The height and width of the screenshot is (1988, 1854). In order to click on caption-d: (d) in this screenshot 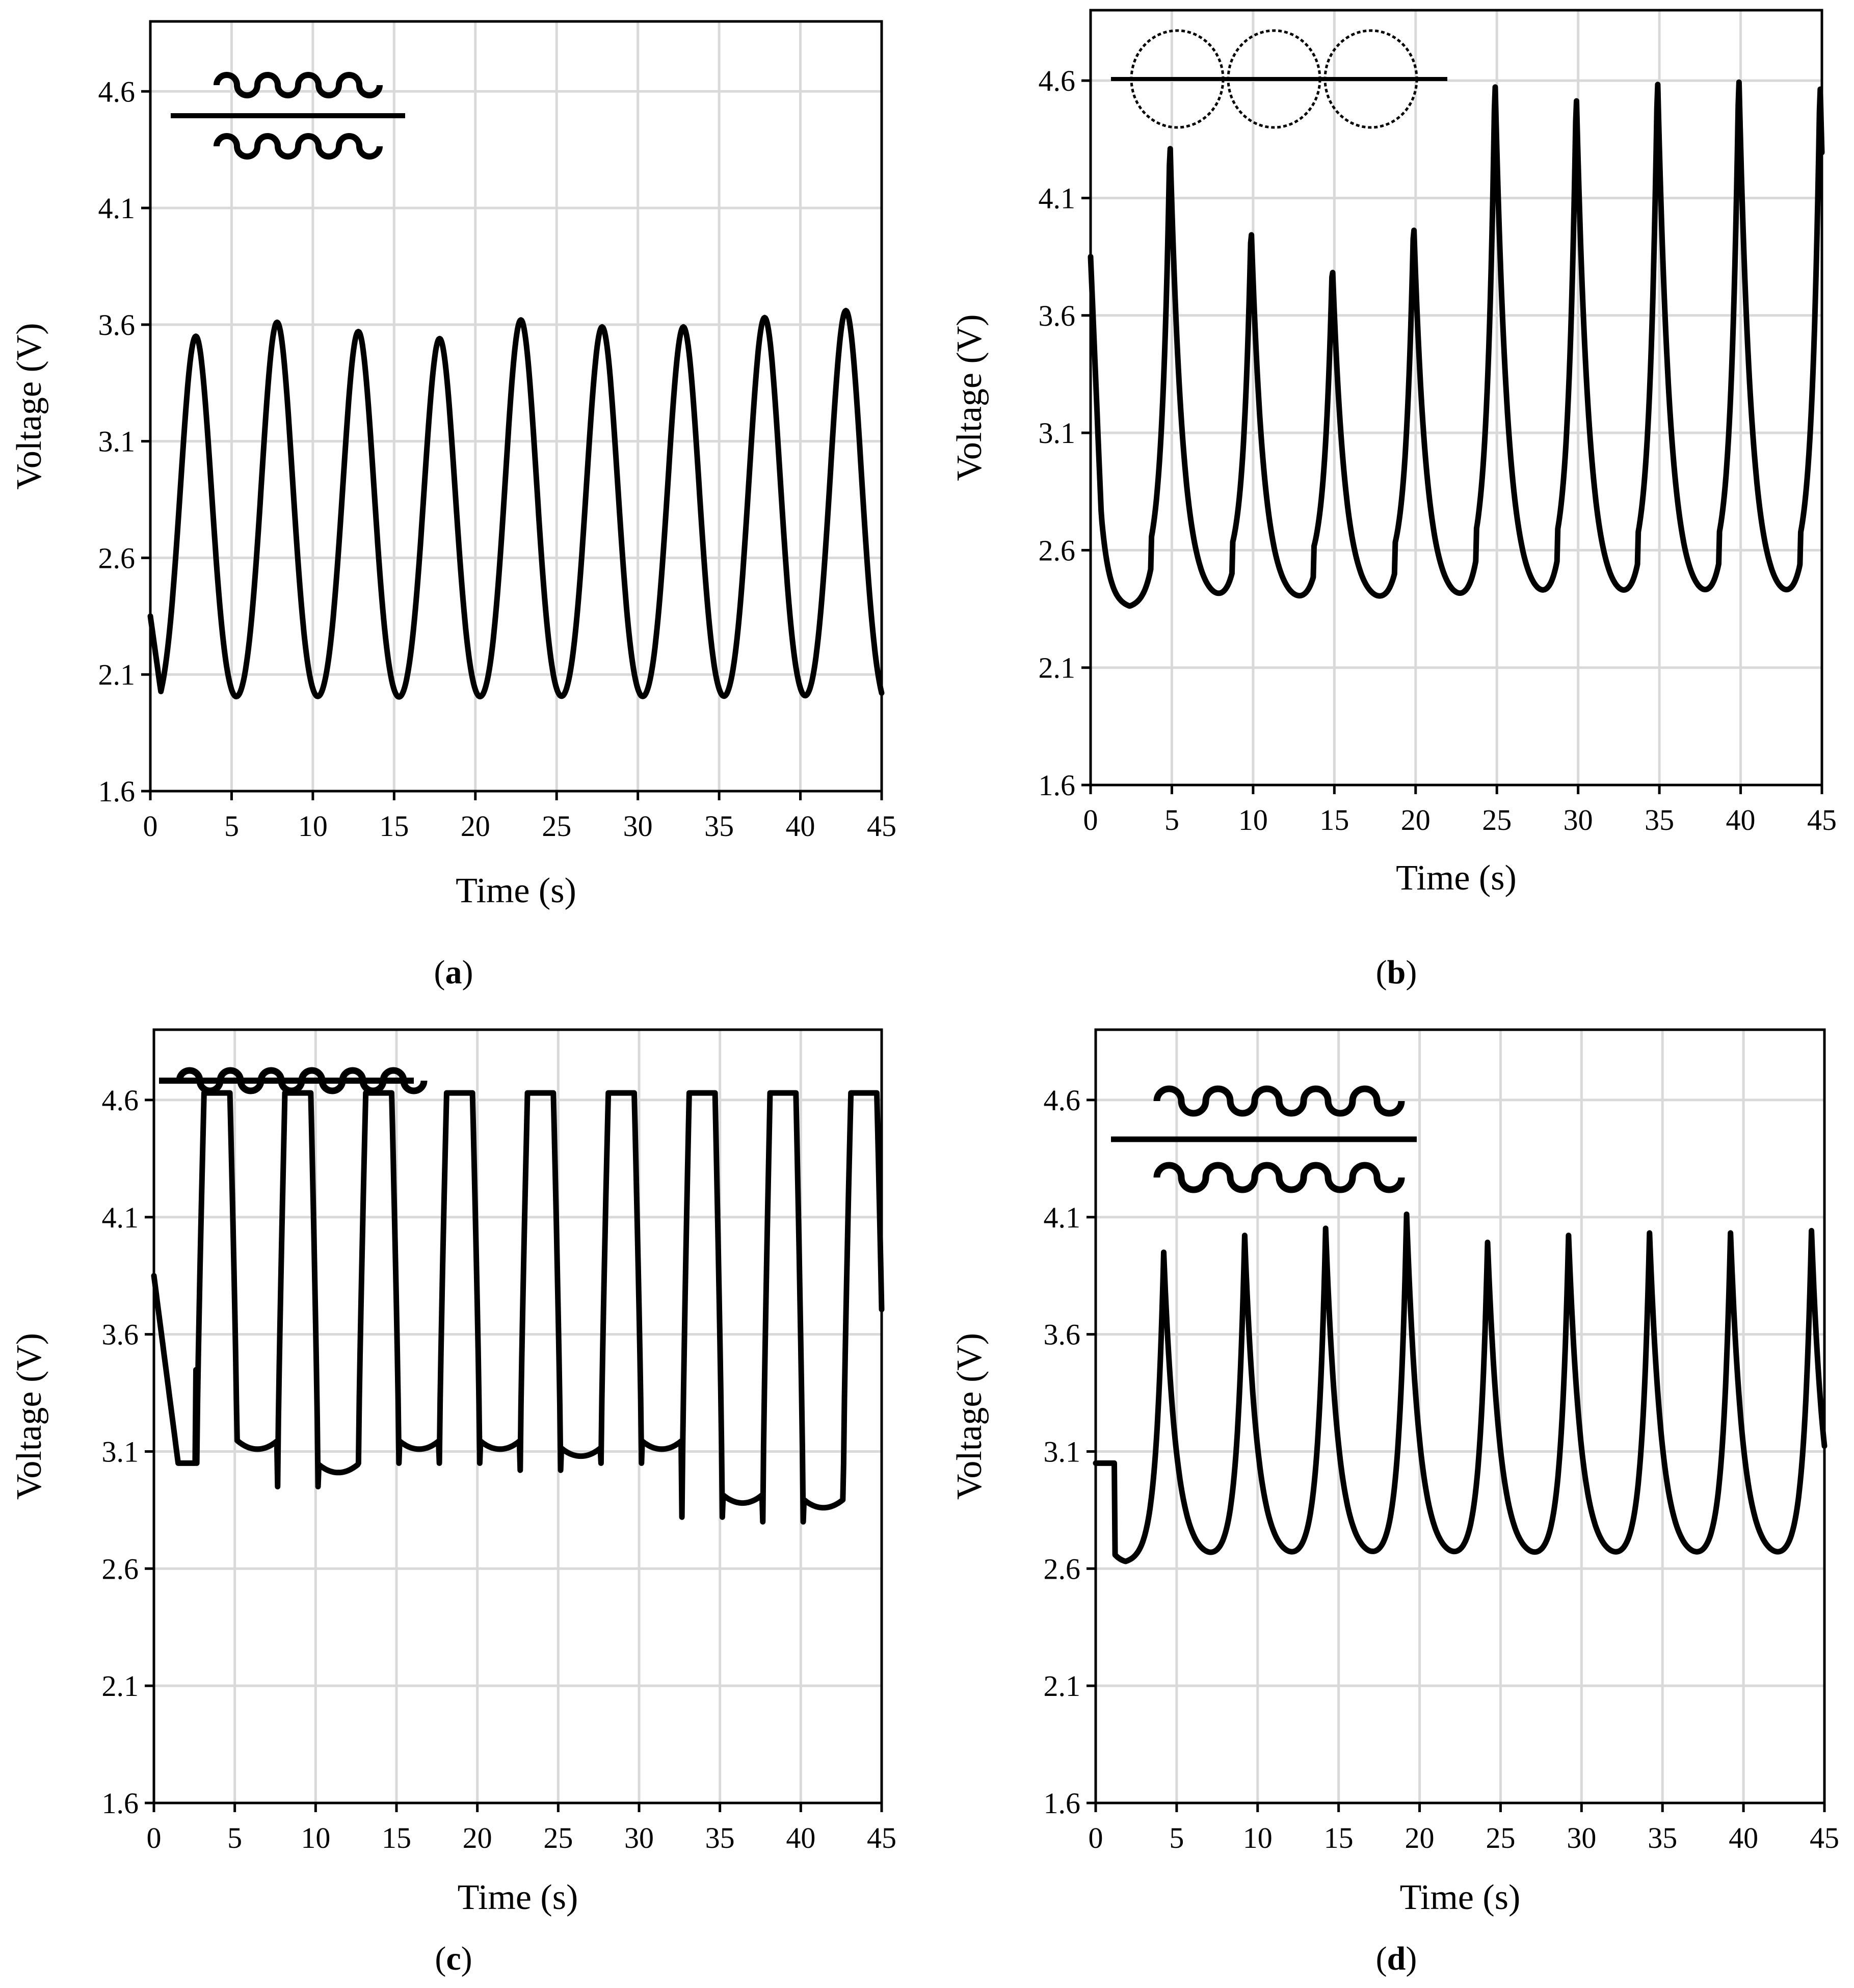, I will do `click(1396, 1959)`.